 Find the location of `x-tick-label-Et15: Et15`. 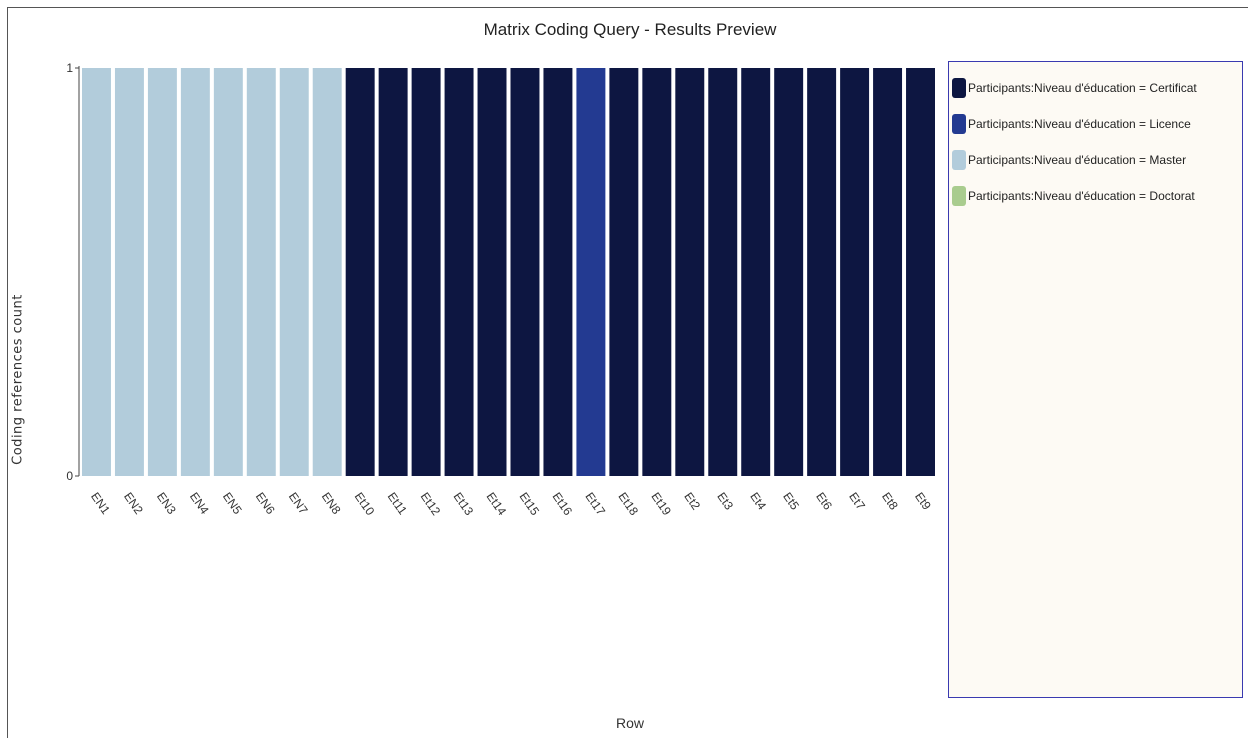

x-tick-label-Et15: Et15 is located at coordinates (530, 504).